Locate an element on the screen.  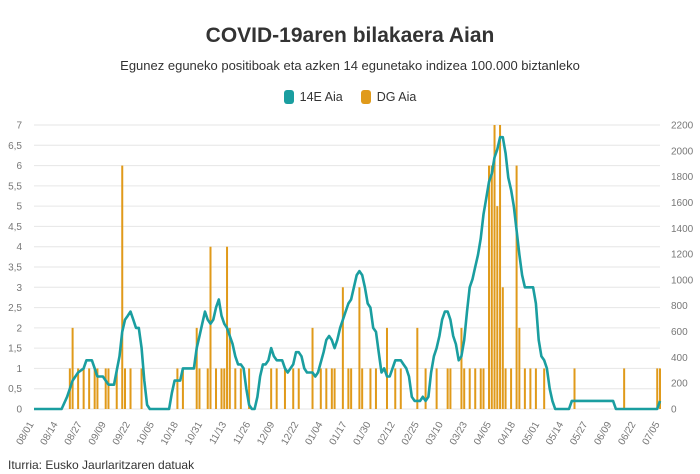
legend-label-dg: DG Aia is located at coordinates (396, 97).